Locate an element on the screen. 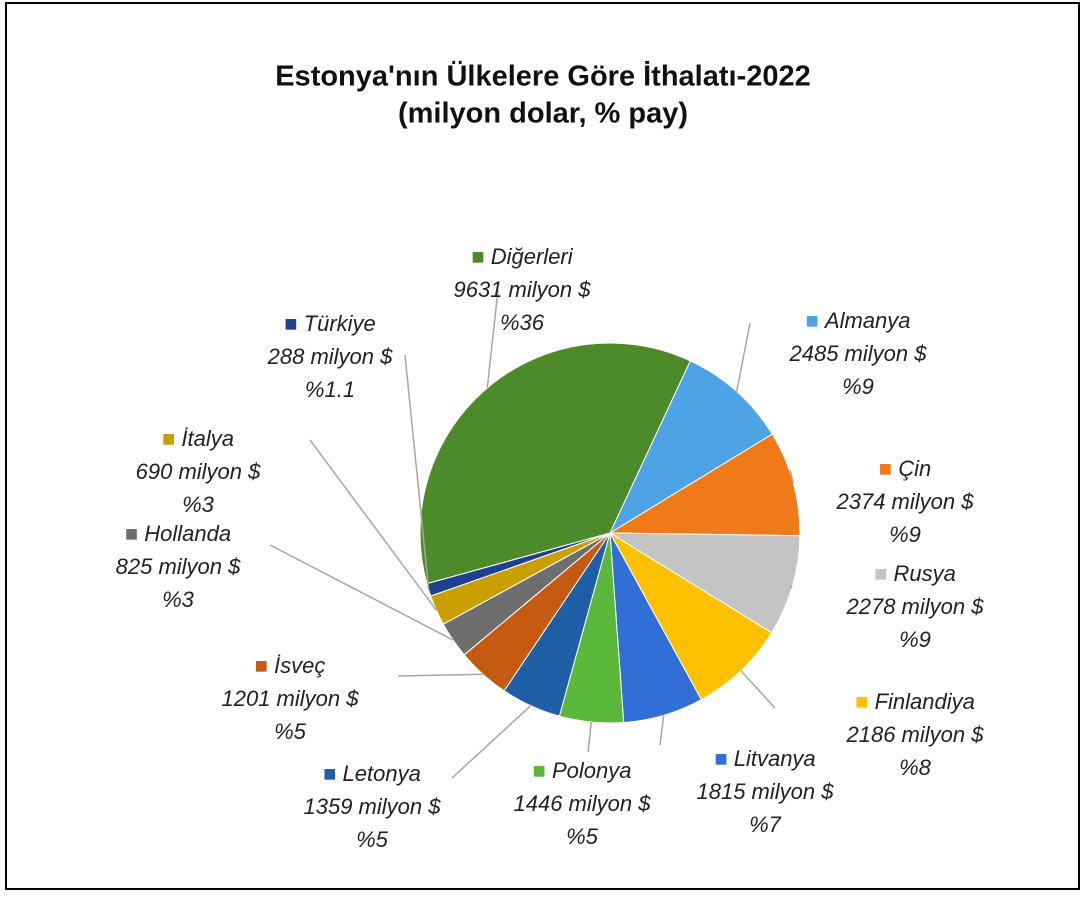  chart-subtitle: (milyon dolar, % pay) is located at coordinates (543, 114).